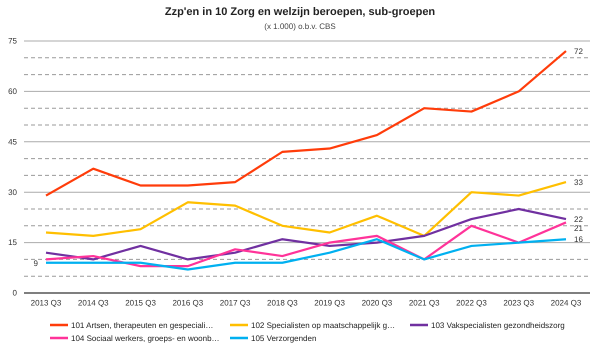 This screenshot has height=350, width=600. Describe the element at coordinates (140, 303) in the screenshot. I see `x-tick-label: 2015 Q3` at that location.